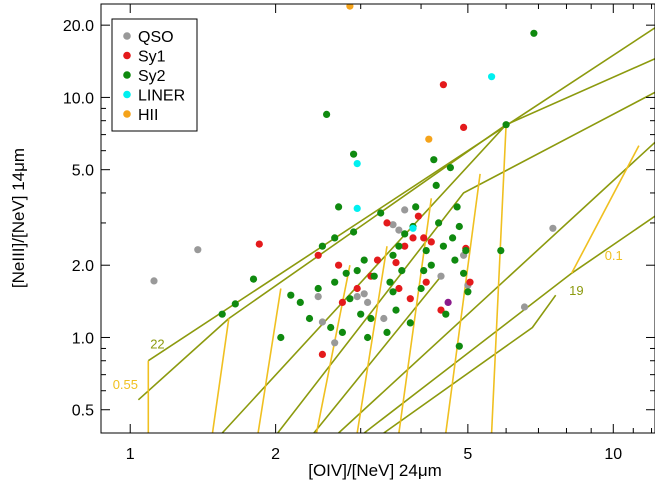  Describe the element at coordinates (127, 36) in the screenshot. I see `legend-marker-qso` at that location.